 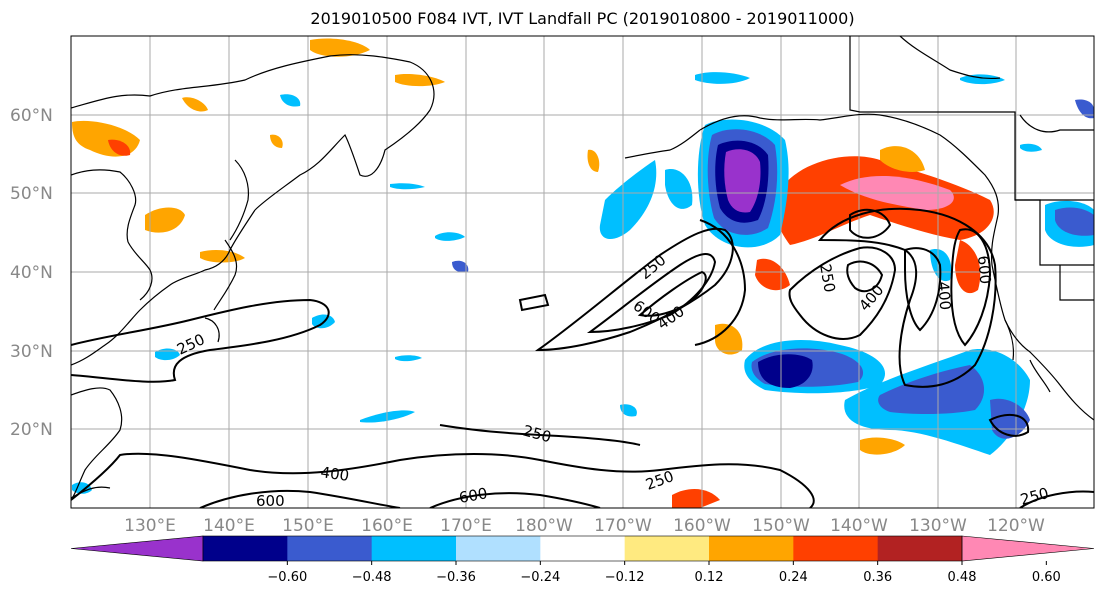 I want to click on colorbar-tick-label: −0.36, so click(x=456, y=577).